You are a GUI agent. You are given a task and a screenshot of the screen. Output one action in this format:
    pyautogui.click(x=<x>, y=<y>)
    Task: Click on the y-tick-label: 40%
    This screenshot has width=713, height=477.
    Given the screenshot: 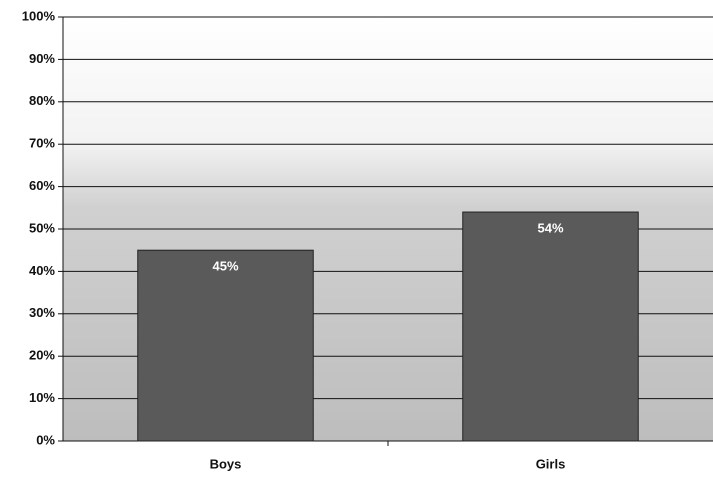 What is the action you would take?
    pyautogui.click(x=42, y=270)
    